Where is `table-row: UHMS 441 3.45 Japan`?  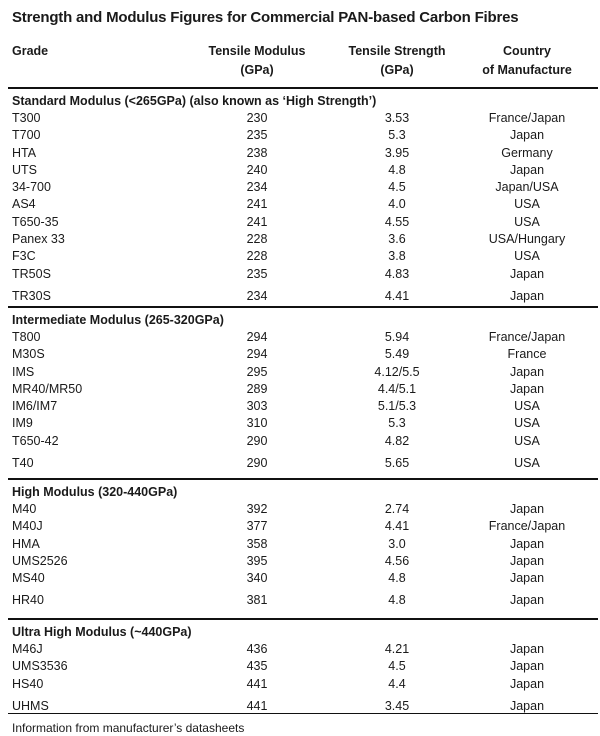 table-row: UHMS 441 3.45 Japan is located at coordinates (300, 704).